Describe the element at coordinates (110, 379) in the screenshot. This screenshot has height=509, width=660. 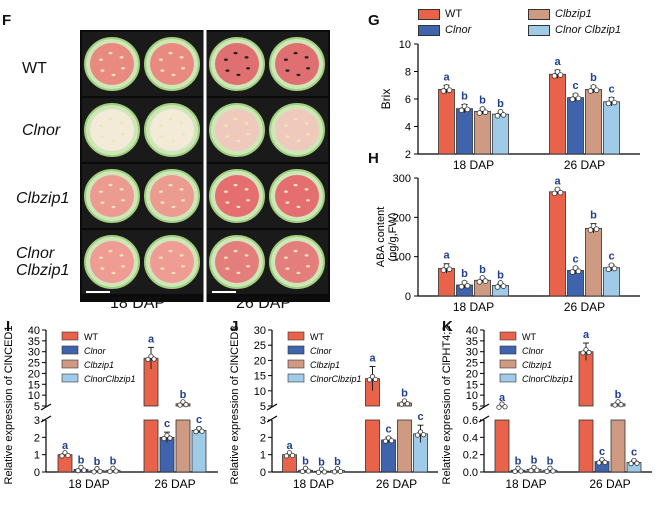
I see `legend-label: ClnorClbzip1` at that location.